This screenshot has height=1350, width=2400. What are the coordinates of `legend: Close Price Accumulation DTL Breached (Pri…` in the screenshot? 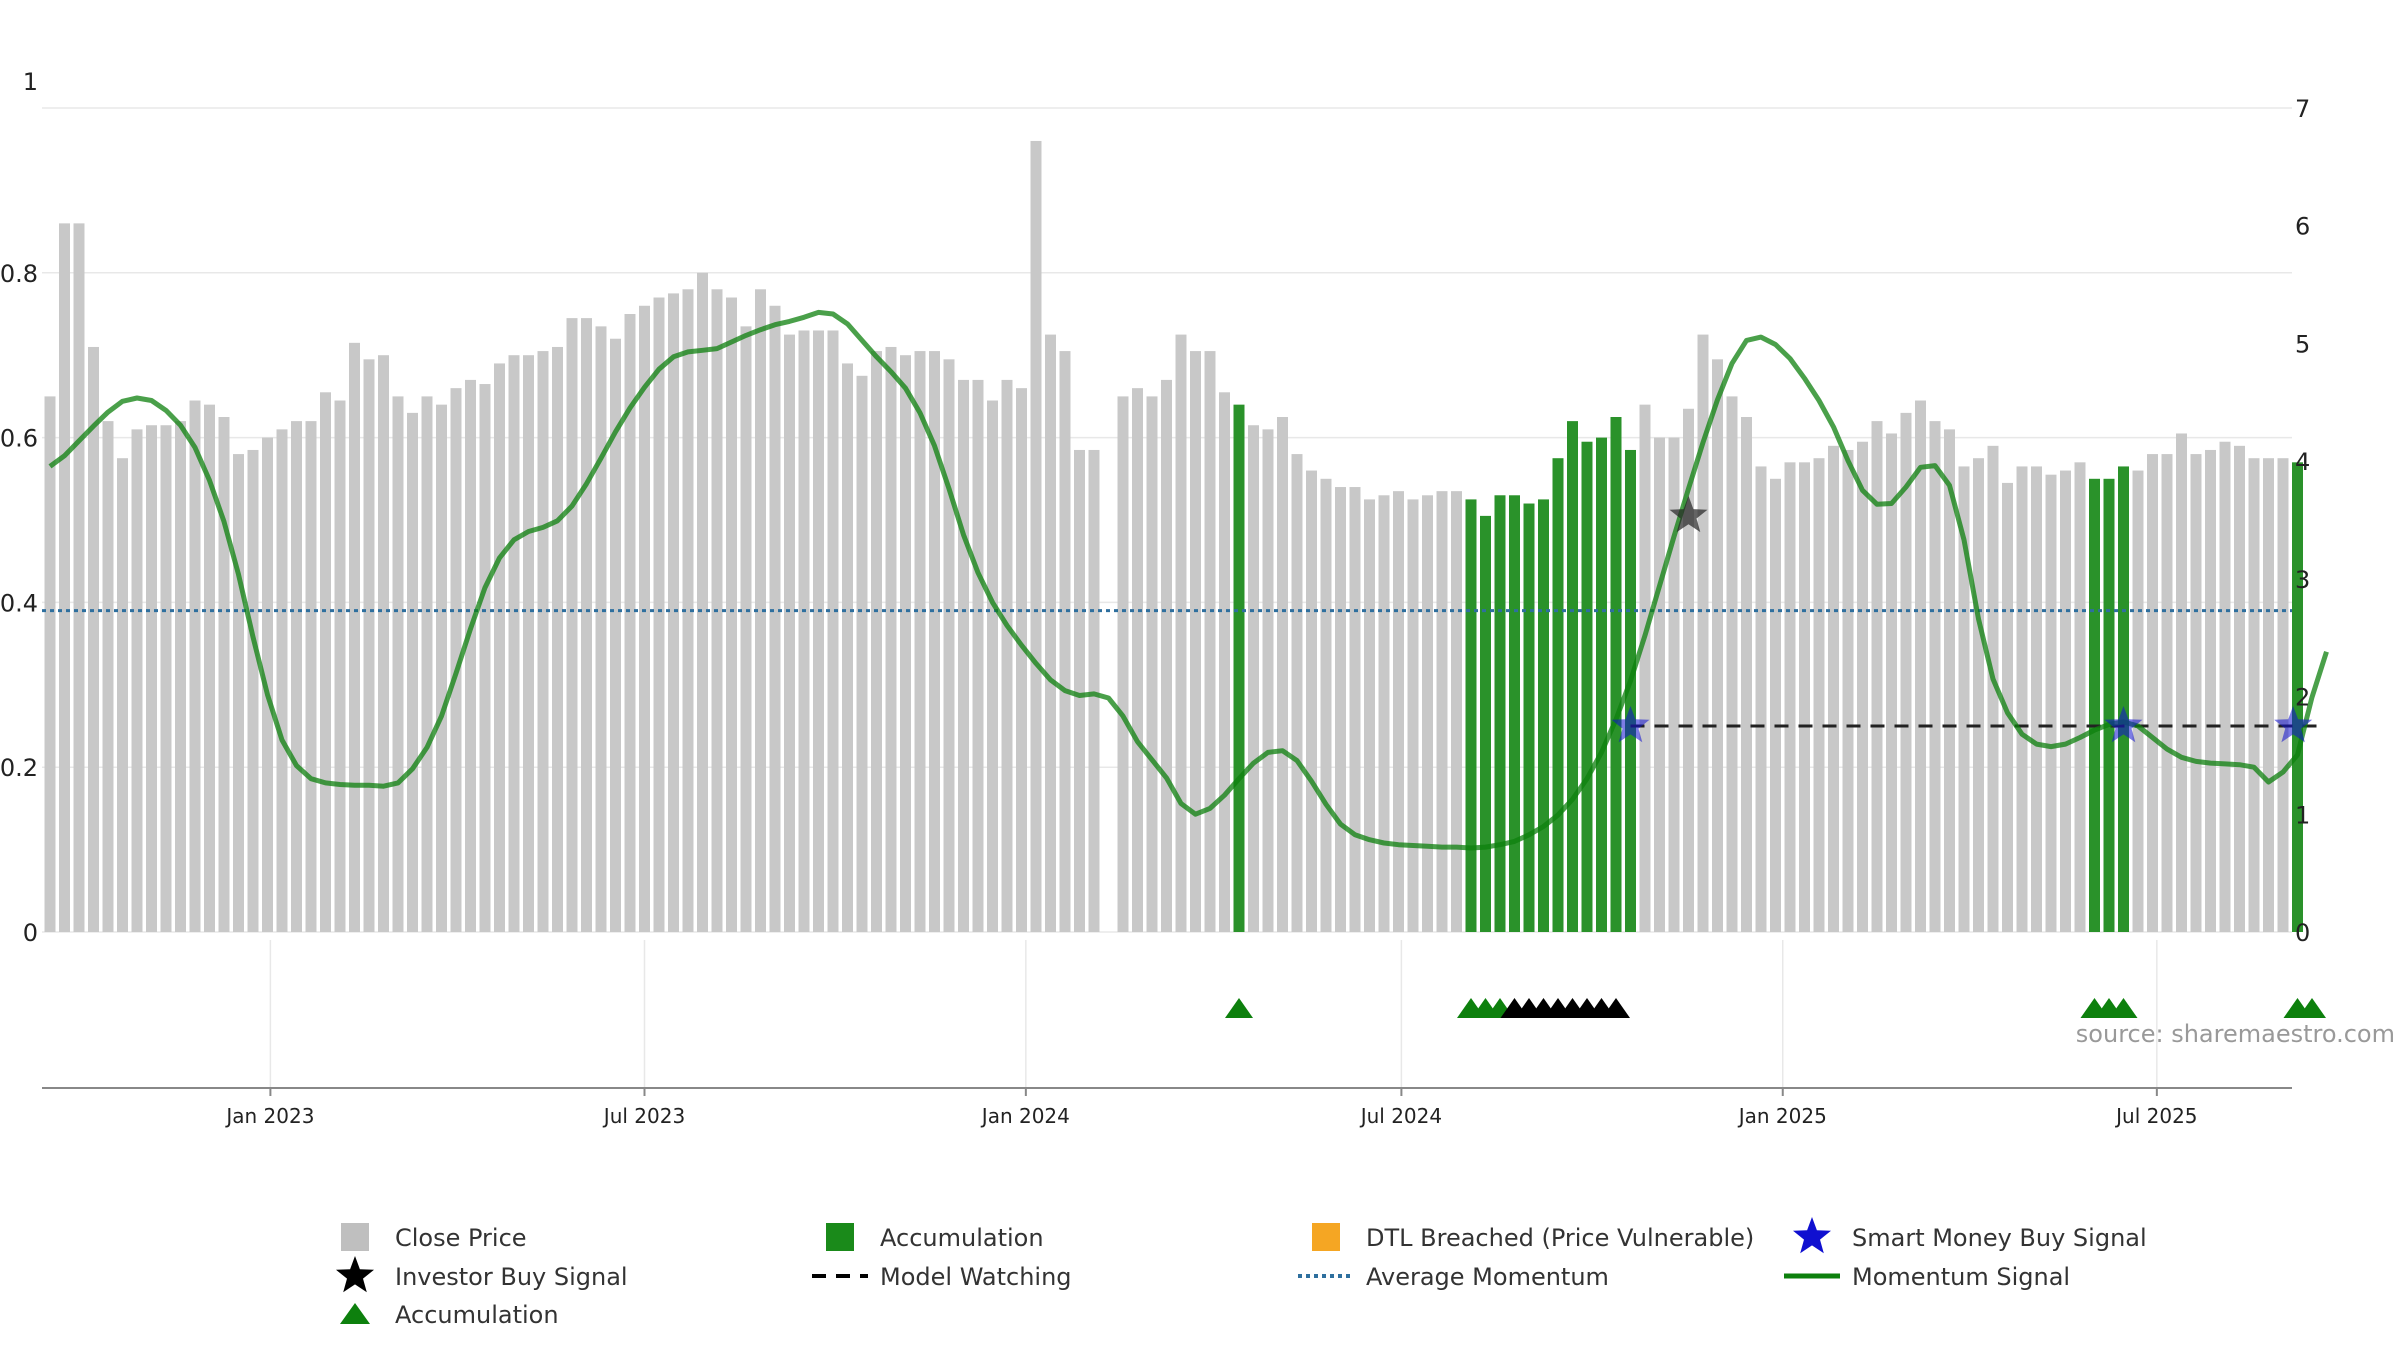 It's located at (1241, 1273).